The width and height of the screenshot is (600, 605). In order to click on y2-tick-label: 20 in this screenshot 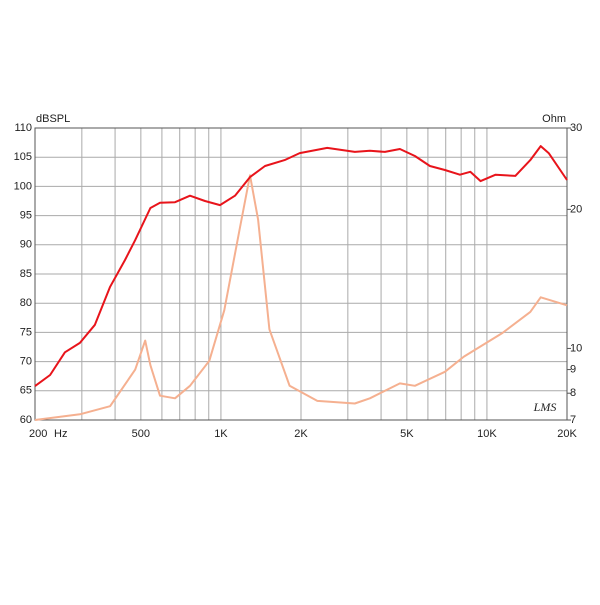, I will do `click(576, 209)`.